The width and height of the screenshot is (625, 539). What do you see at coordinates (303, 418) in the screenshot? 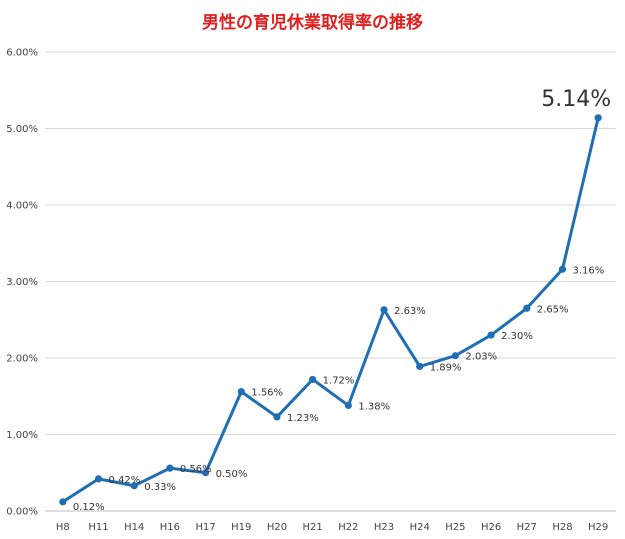
I see `data-label: 1.23%` at bounding box center [303, 418].